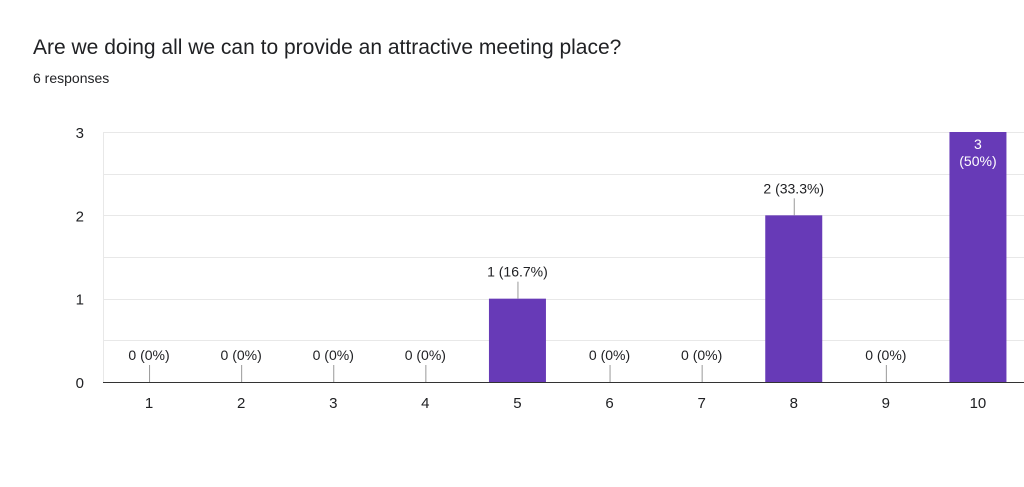 The height and width of the screenshot is (487, 1024). What do you see at coordinates (794, 403) in the screenshot?
I see `x-tick-label: 8` at bounding box center [794, 403].